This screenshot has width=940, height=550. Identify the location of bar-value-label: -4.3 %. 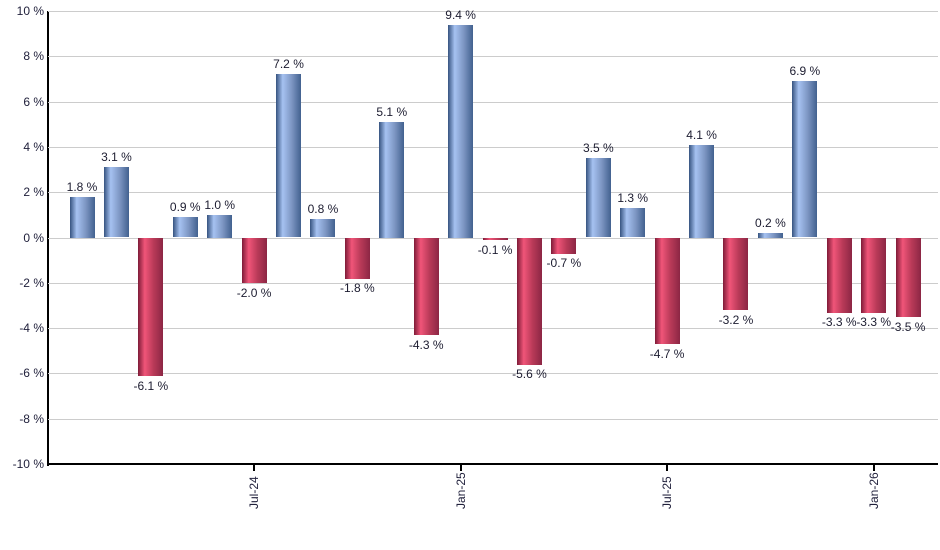
(426, 345).